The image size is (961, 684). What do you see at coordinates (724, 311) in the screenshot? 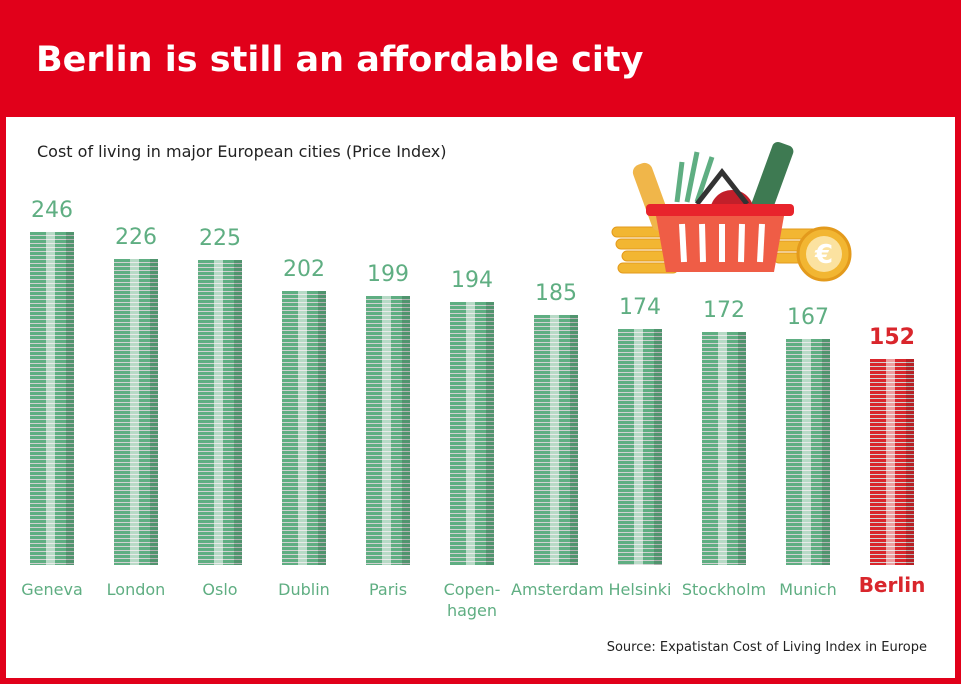
I see `value-label: 172` at bounding box center [724, 311].